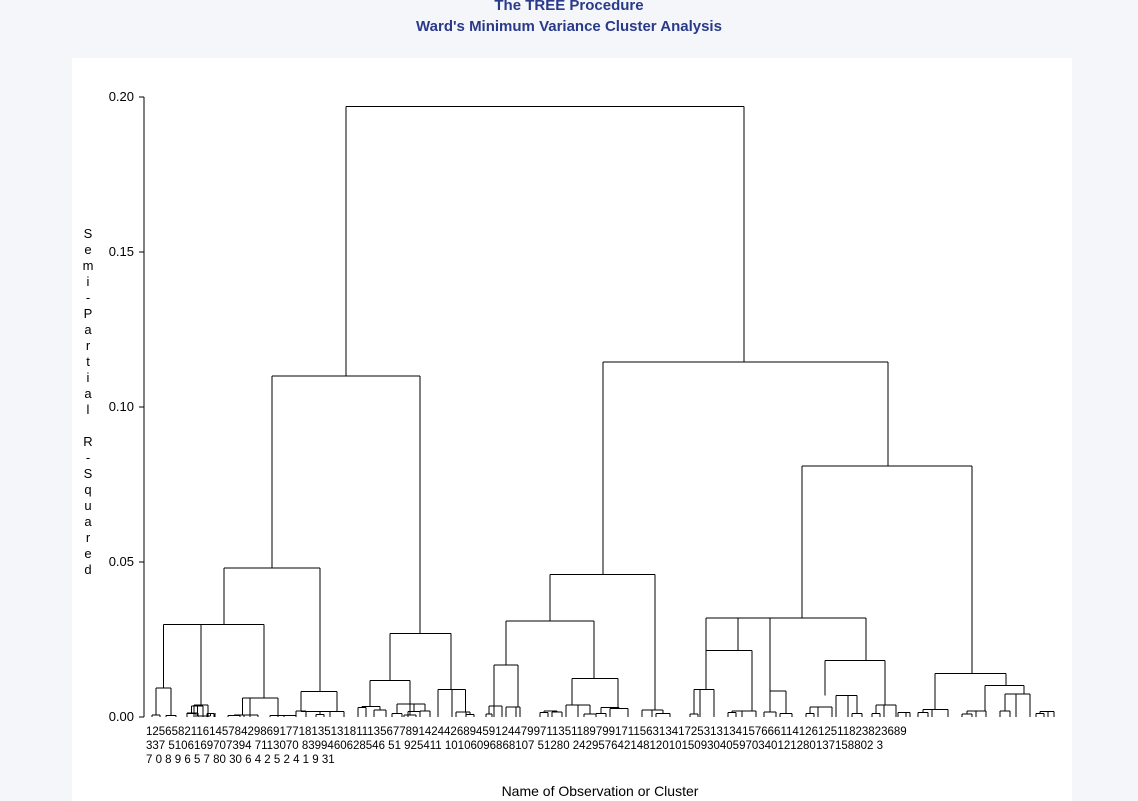 The width and height of the screenshot is (1138, 801). I want to click on y-axis-label-char: P, so click(88, 313).